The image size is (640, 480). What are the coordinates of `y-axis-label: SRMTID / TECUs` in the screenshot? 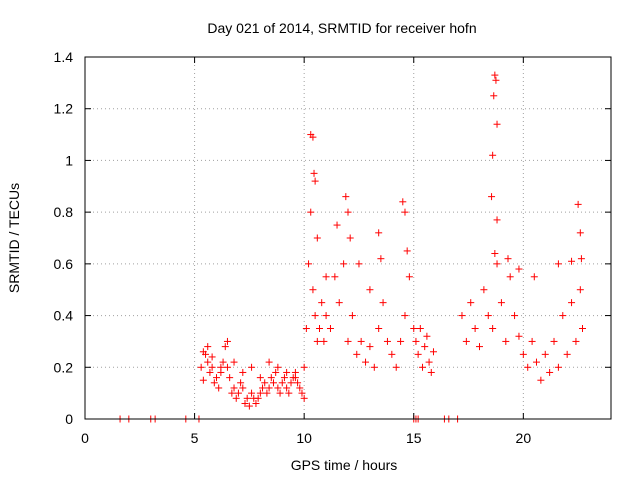 It's located at (14, 238).